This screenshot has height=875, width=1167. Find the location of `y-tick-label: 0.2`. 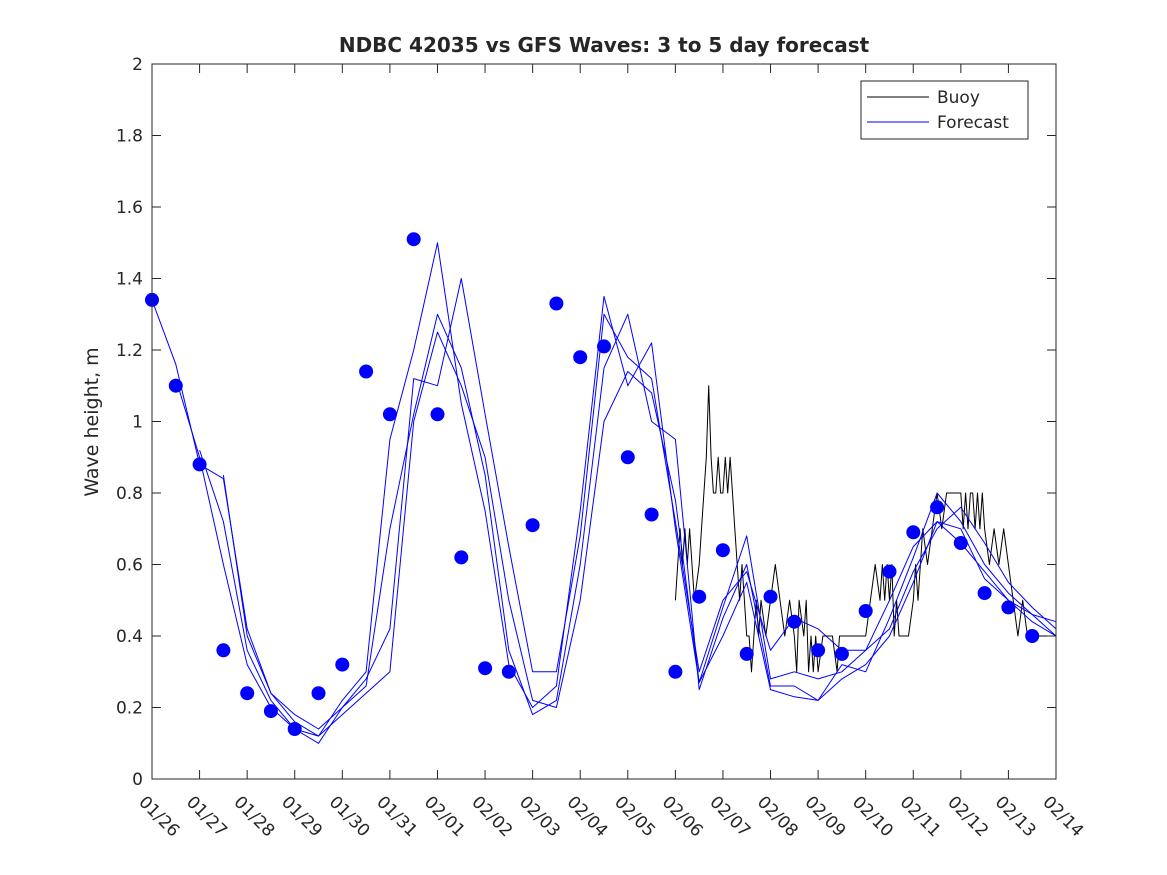

y-tick-label: 0.2 is located at coordinates (129, 709).